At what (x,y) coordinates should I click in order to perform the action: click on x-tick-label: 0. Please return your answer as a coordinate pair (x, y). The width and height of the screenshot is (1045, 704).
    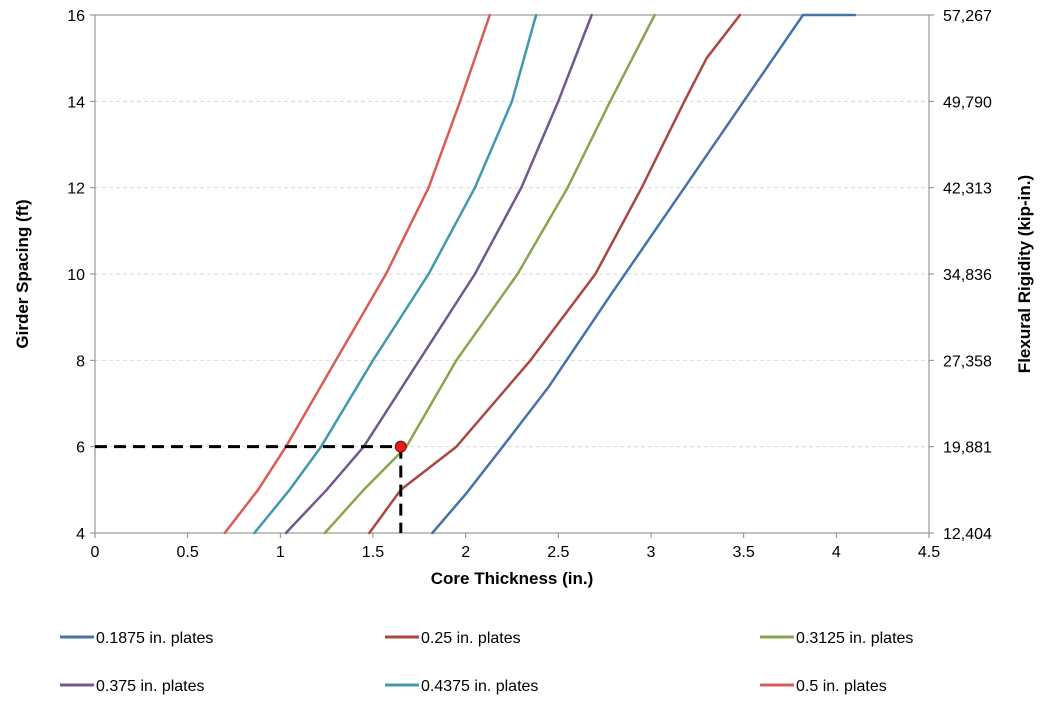
    Looking at the image, I should click on (95, 552).